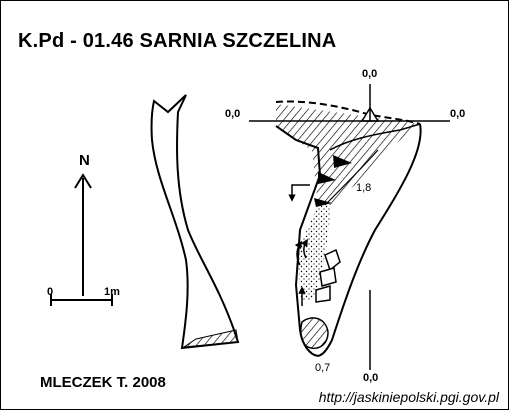  I want to click on scale-start-label: 0, so click(50, 292).